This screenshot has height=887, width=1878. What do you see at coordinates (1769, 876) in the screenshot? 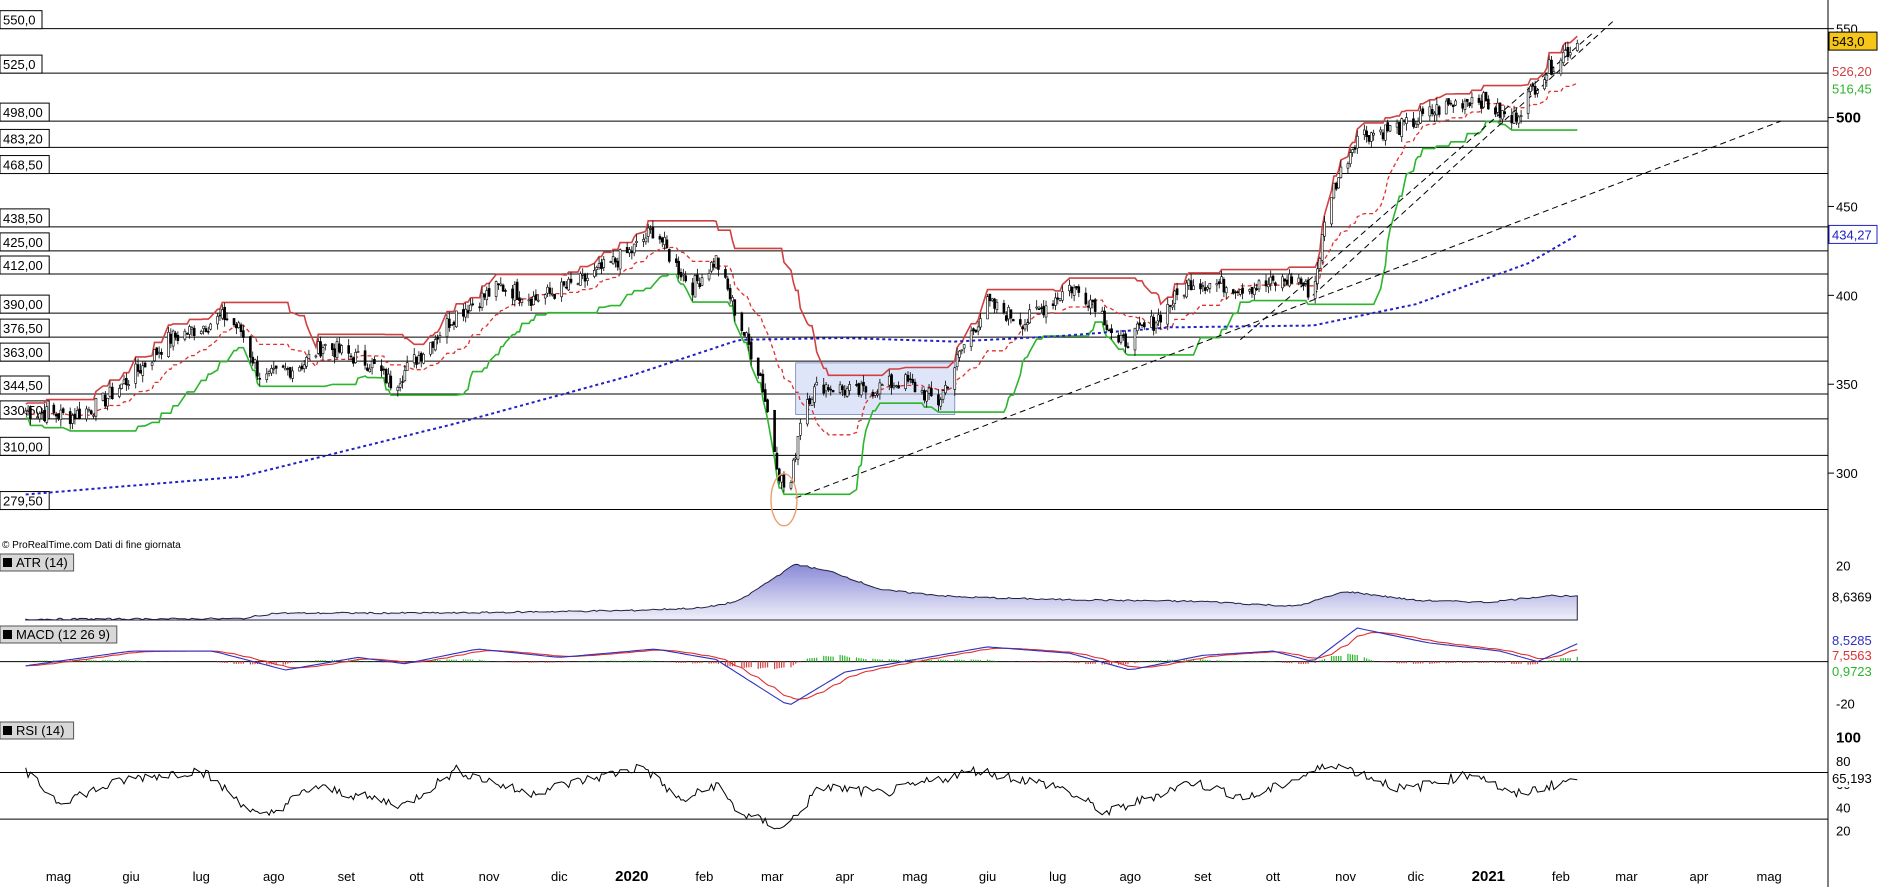
I see `x-tick-label: mag` at bounding box center [1769, 876].